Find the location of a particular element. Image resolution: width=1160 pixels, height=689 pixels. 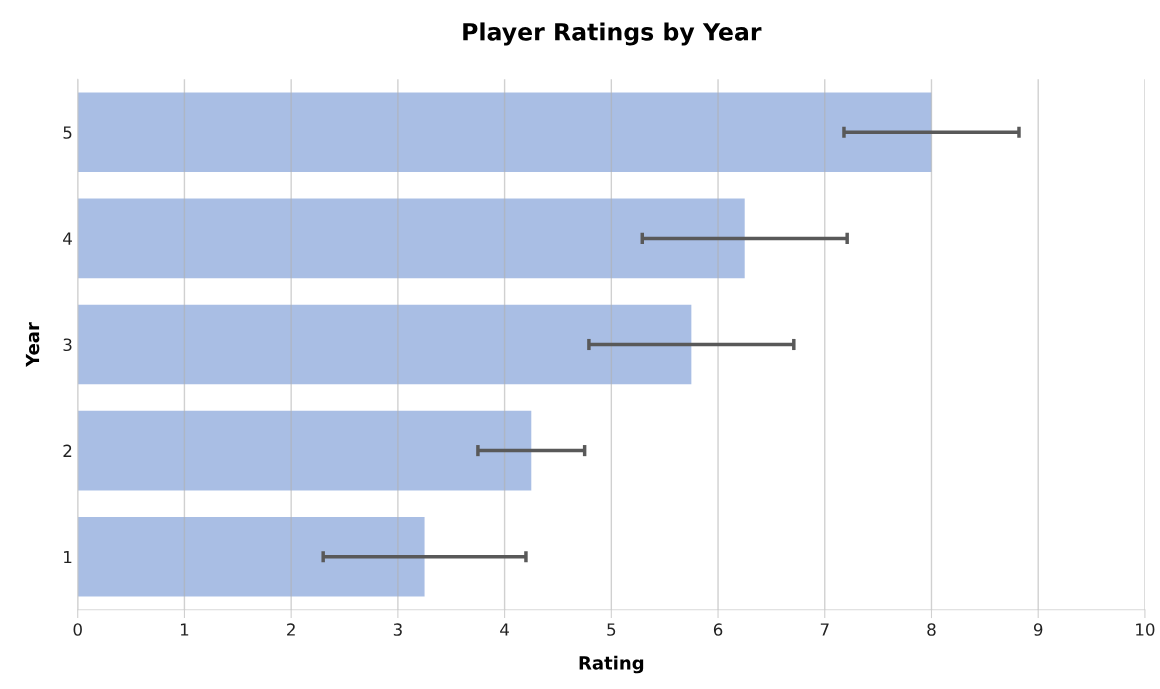

y-tick-label: 1 is located at coordinates (68, 557).